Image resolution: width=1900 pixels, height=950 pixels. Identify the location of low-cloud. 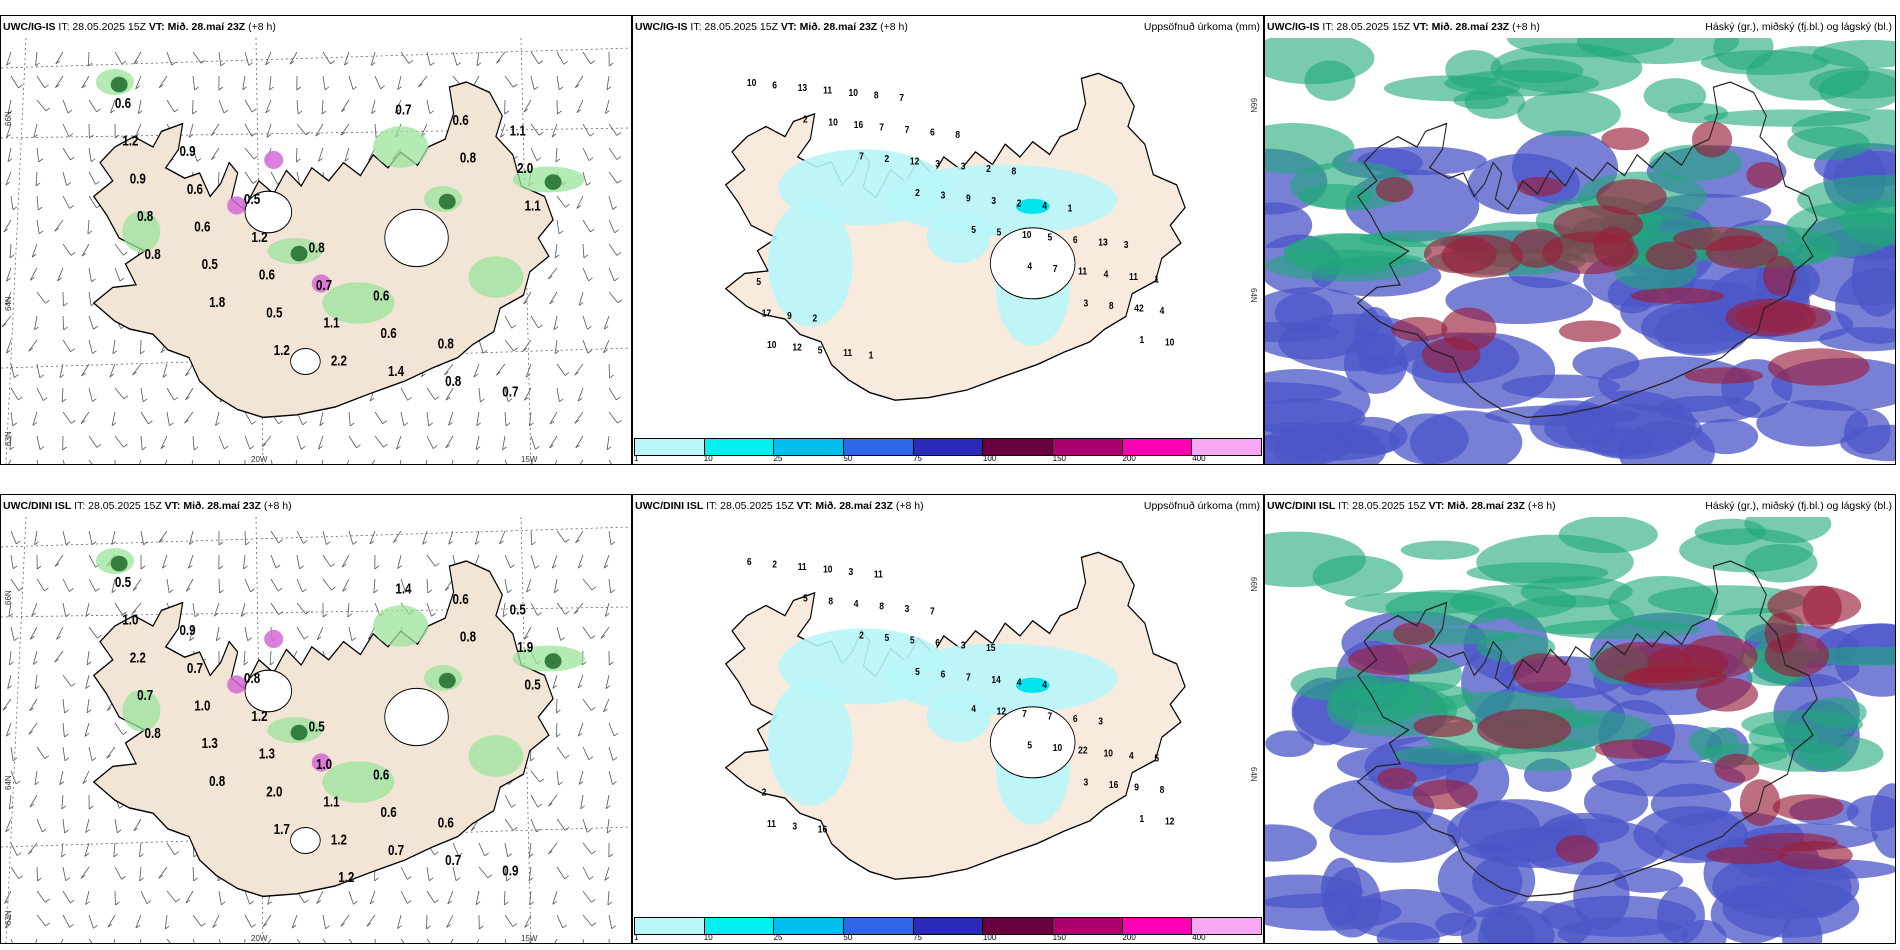
(1497, 881).